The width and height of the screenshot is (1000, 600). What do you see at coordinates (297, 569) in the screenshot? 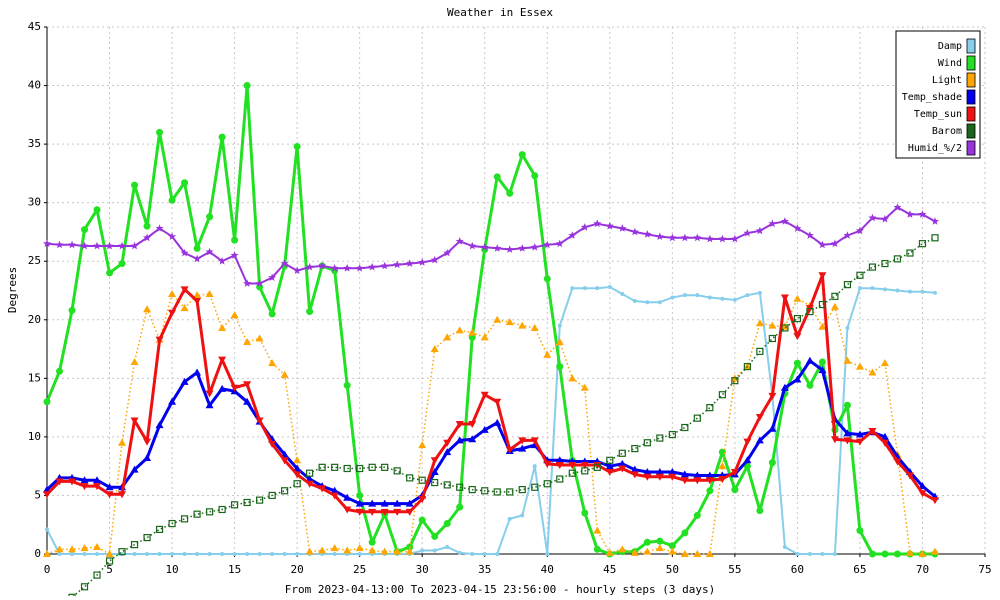
I see `x-tick-label: 20` at bounding box center [297, 569].